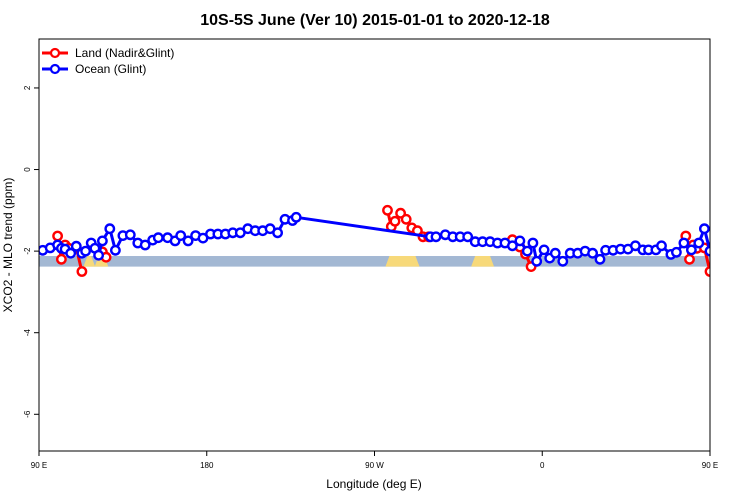 The width and height of the screenshot is (750, 500). What do you see at coordinates (27, 251) in the screenshot?
I see `y-tick-label-2: -2` at bounding box center [27, 251].